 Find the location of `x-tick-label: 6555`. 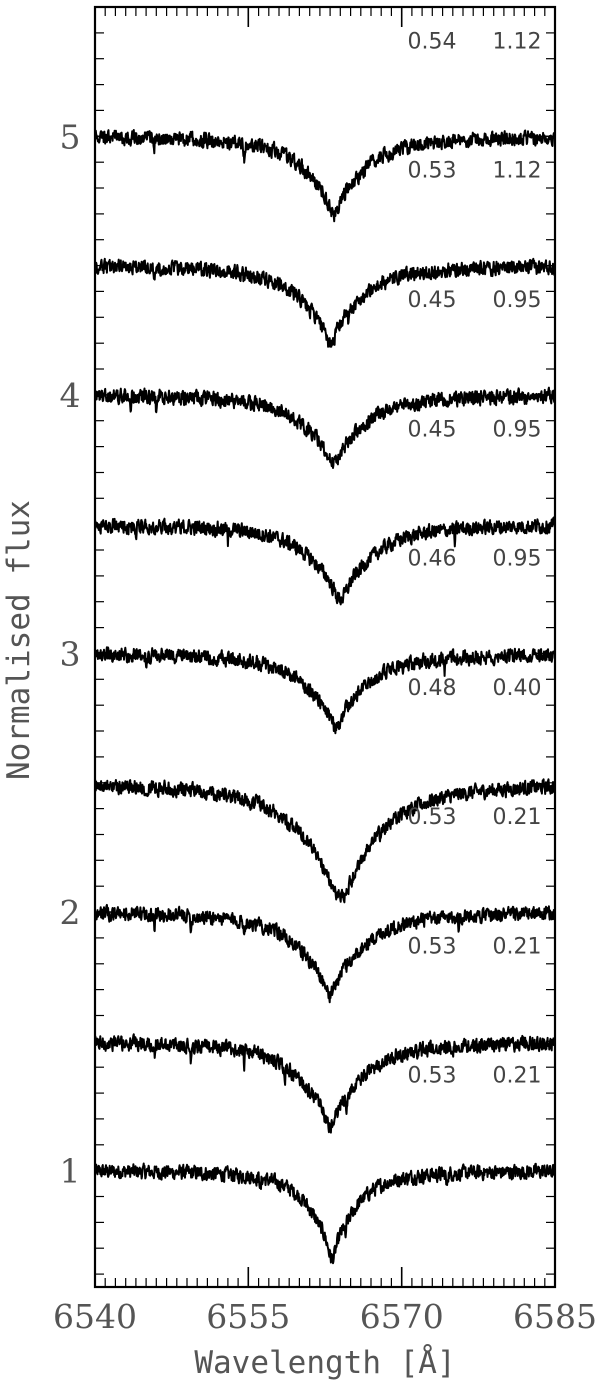

x-tick-label: 6555 is located at coordinates (248, 1316).